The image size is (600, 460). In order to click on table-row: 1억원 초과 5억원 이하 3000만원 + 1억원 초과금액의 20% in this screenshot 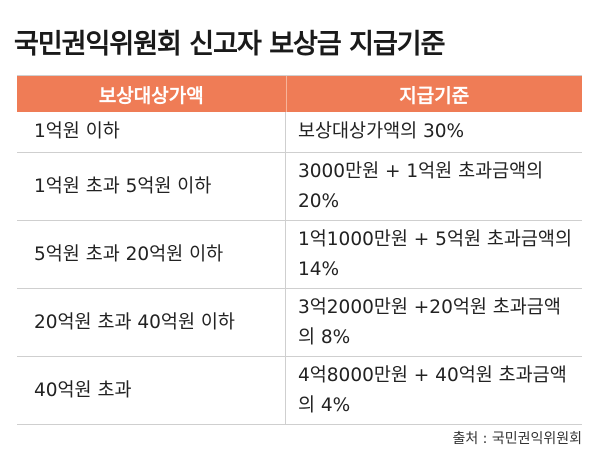, I will do `click(299, 187)`.